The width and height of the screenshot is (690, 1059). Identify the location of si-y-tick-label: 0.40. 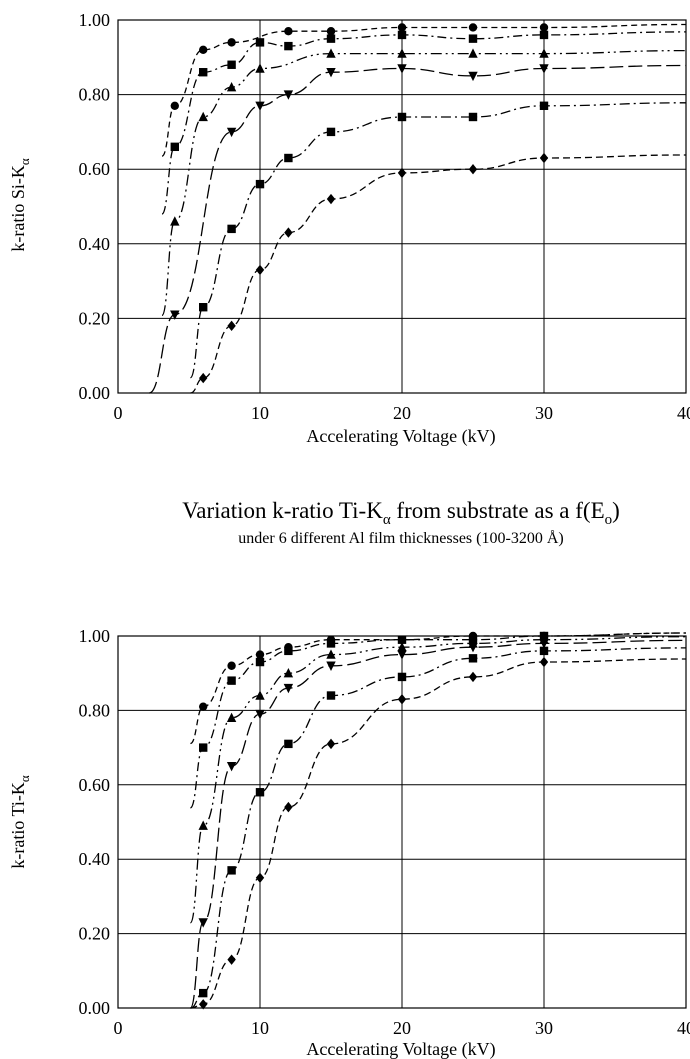
(95, 244).